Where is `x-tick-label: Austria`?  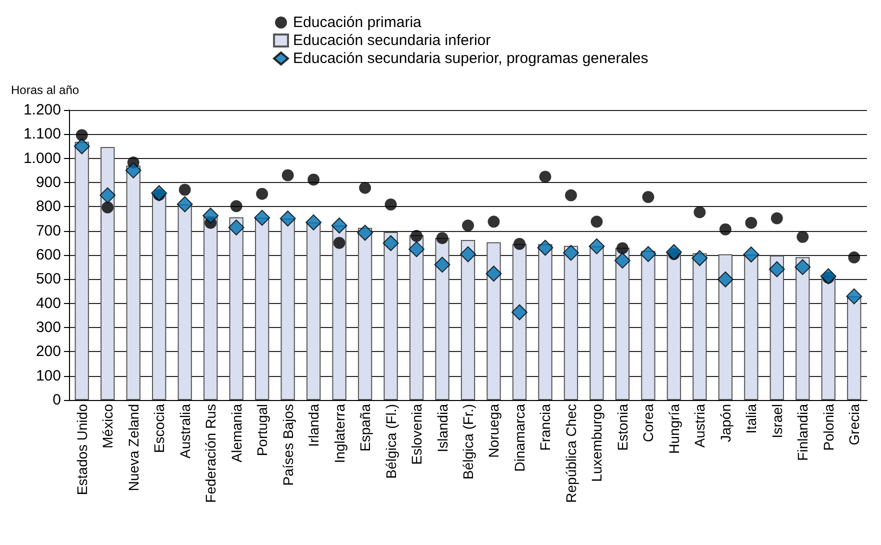
x-tick-label: Austria is located at coordinates (700, 426).